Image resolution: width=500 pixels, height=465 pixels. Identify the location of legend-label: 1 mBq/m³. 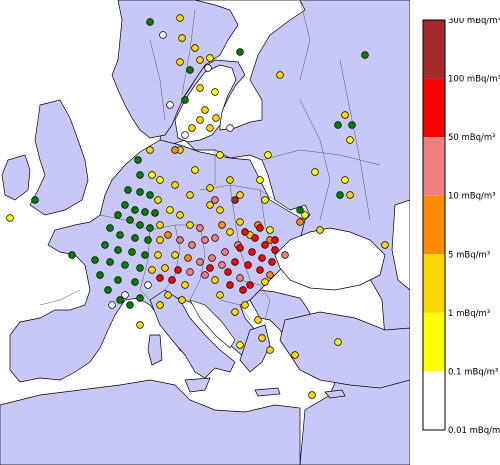
(469, 314).